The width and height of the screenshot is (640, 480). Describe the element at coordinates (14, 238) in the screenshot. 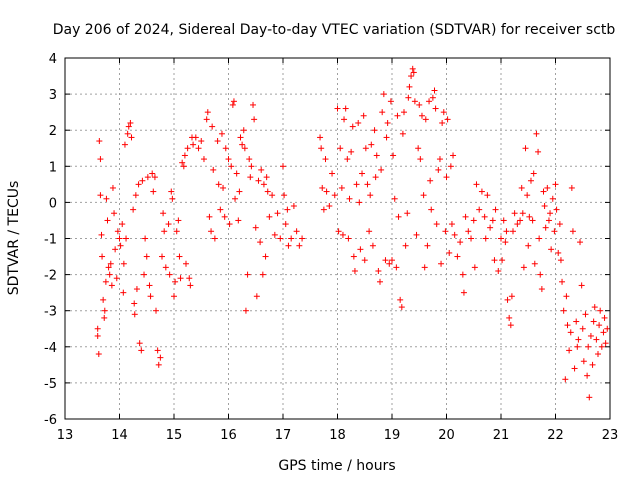

I see `y-axis-label: SDTVAR / TECUs` at that location.